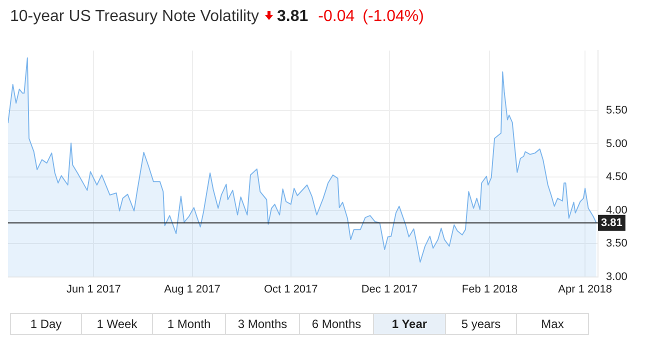  I want to click on y-tick-label: 3.00, so click(617, 276).